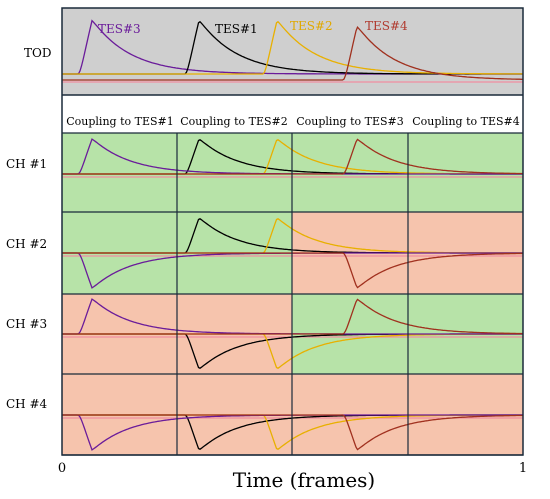 The image size is (550, 499). Describe the element at coordinates (119, 29) in the screenshot. I see `tes-label-3: TES#3` at that location.